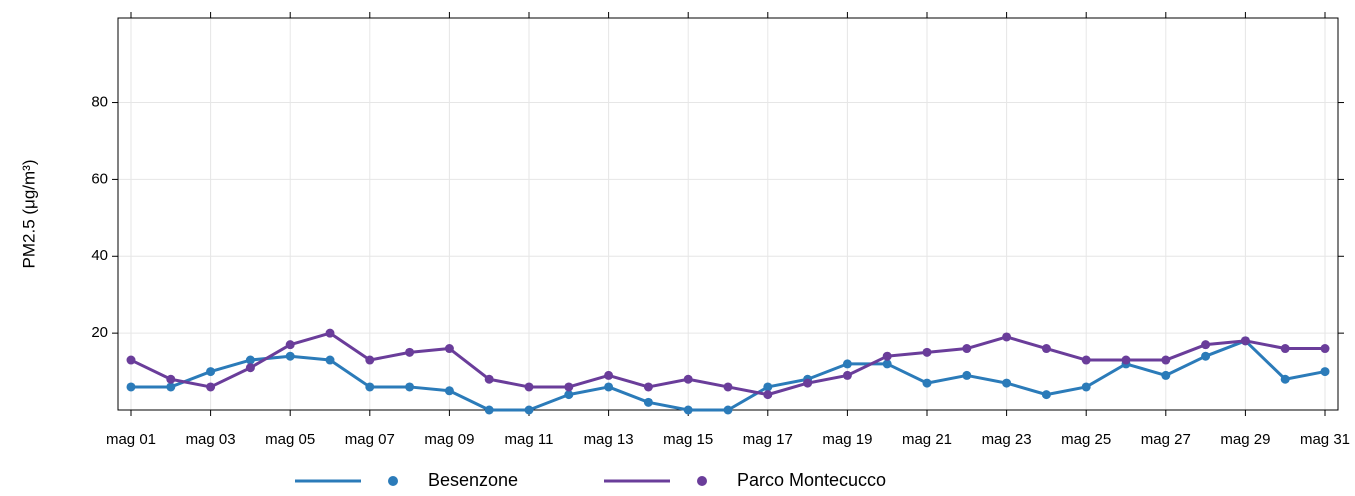  Describe the element at coordinates (927, 439) in the screenshot. I see `x-tick-label: mag 21` at that location.